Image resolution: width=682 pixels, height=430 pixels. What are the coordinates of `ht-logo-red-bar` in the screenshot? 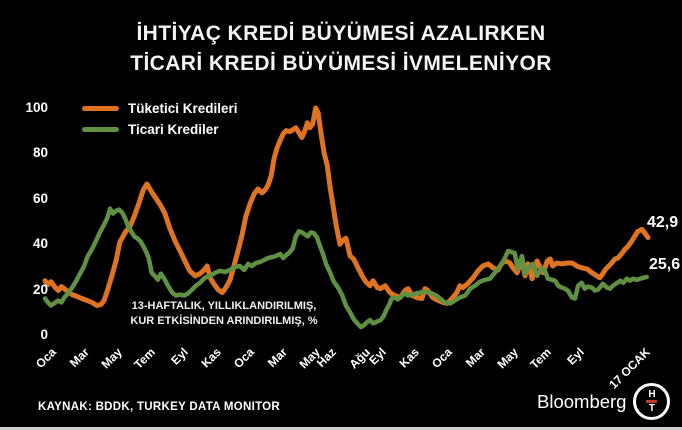 It's located at (652, 401).